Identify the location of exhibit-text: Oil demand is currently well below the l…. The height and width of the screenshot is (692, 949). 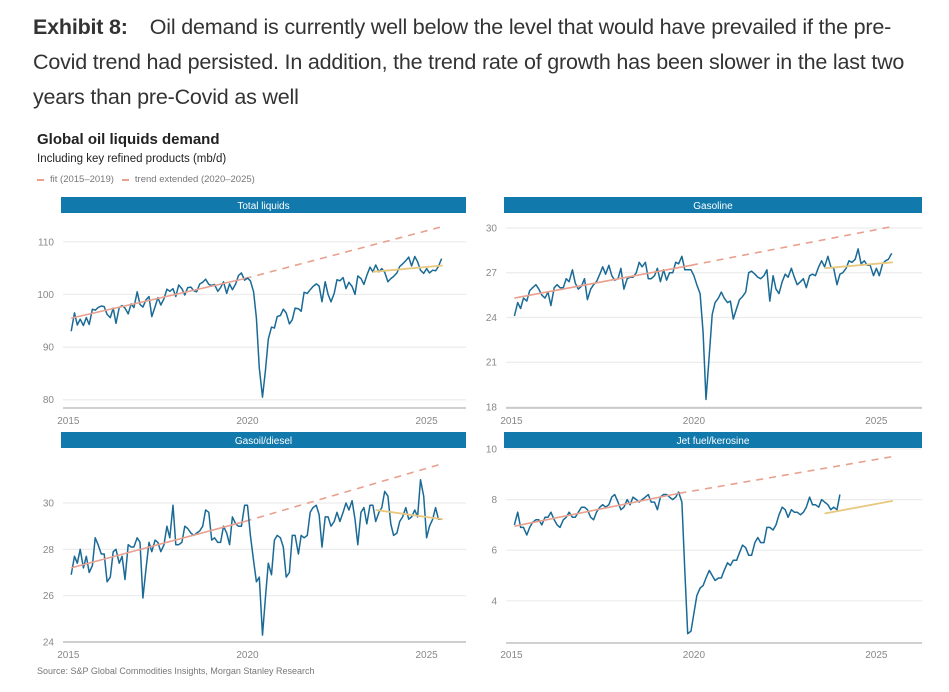
(469, 62).